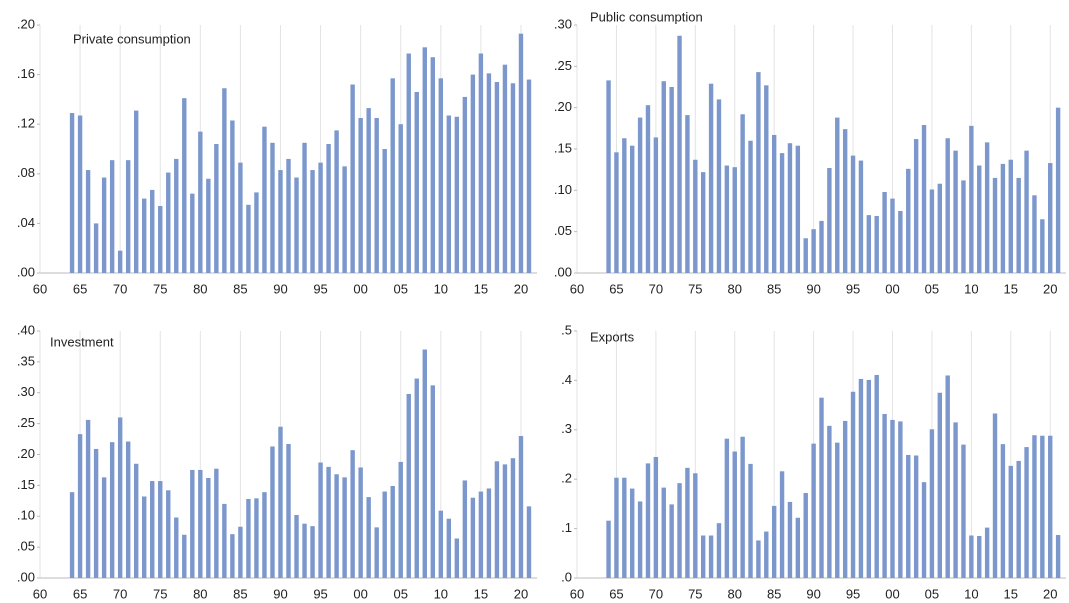  Describe the element at coordinates (26, 546) in the screenshot. I see `y-tick-label: .05` at that location.